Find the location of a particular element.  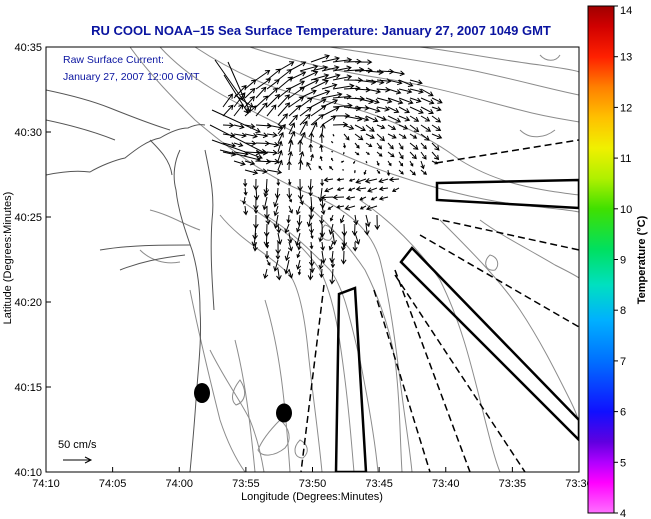

colorbar-tick-label: 5 is located at coordinates (623, 463).